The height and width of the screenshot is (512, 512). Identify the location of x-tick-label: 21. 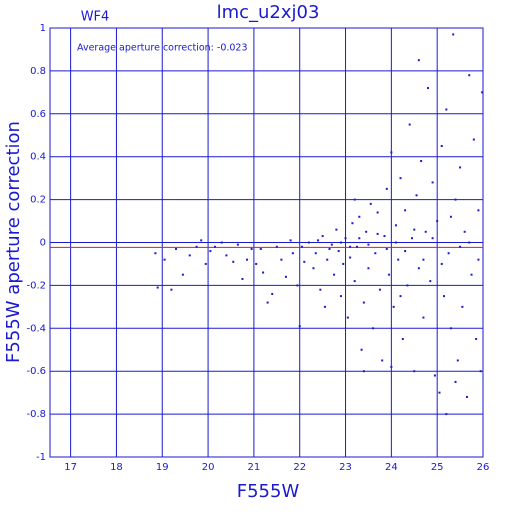
(254, 467).